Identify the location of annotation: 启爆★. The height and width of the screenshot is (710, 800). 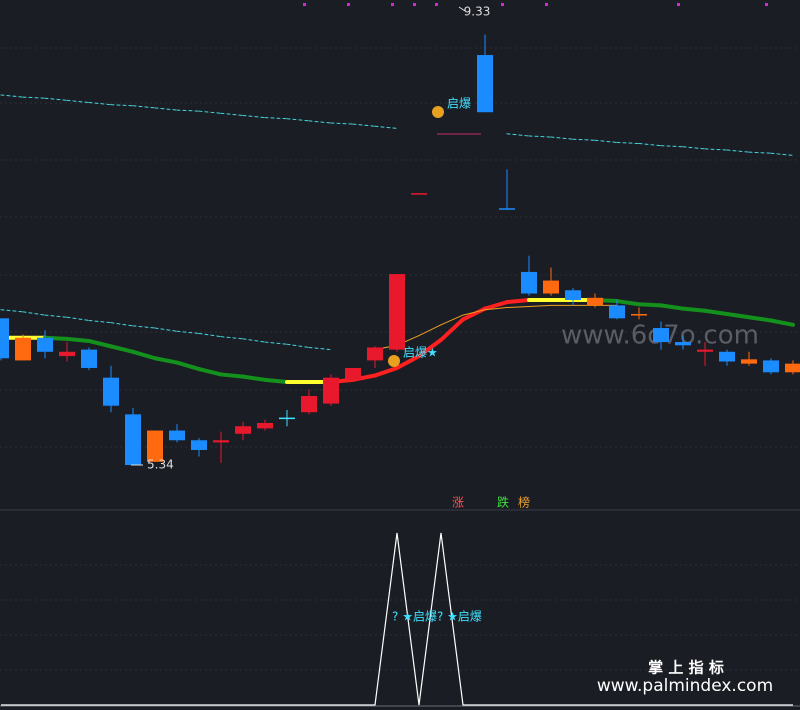
(420, 353).